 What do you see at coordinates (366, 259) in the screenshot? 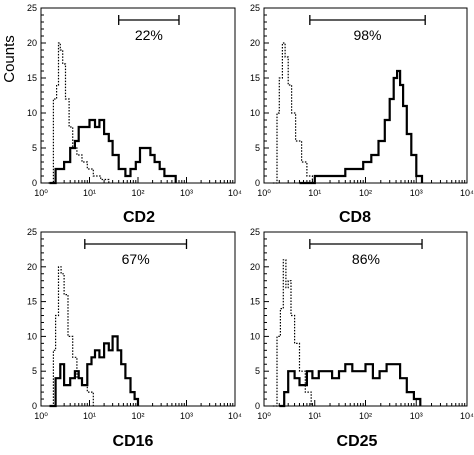
I see `gate-percentage: 86%` at bounding box center [366, 259].